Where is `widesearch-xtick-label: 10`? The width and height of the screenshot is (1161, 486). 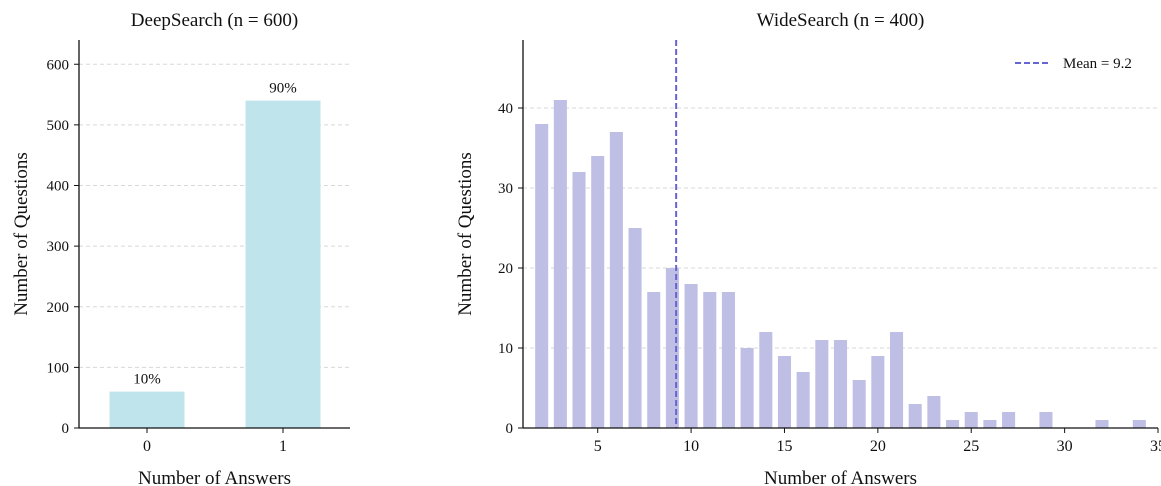
widesearch-xtick-label: 10 is located at coordinates (691, 446).